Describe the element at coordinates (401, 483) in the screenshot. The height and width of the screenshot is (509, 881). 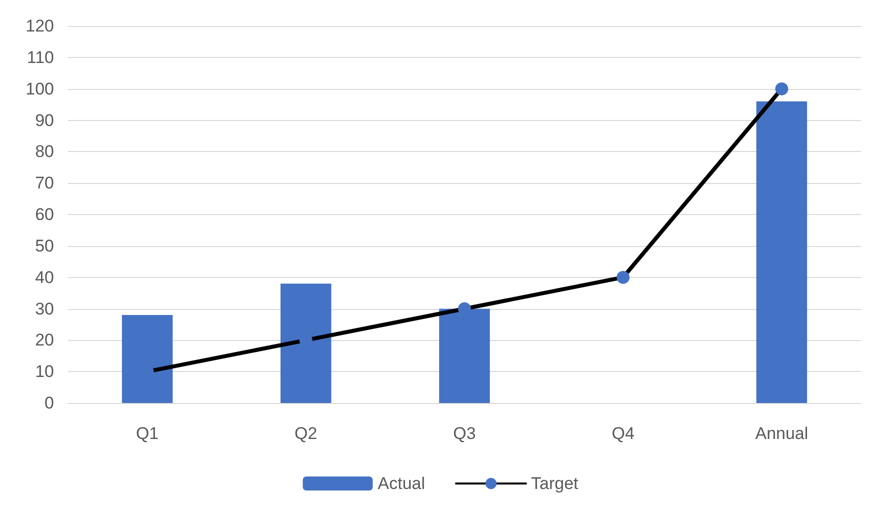
I see `legend-label: Actual` at that location.